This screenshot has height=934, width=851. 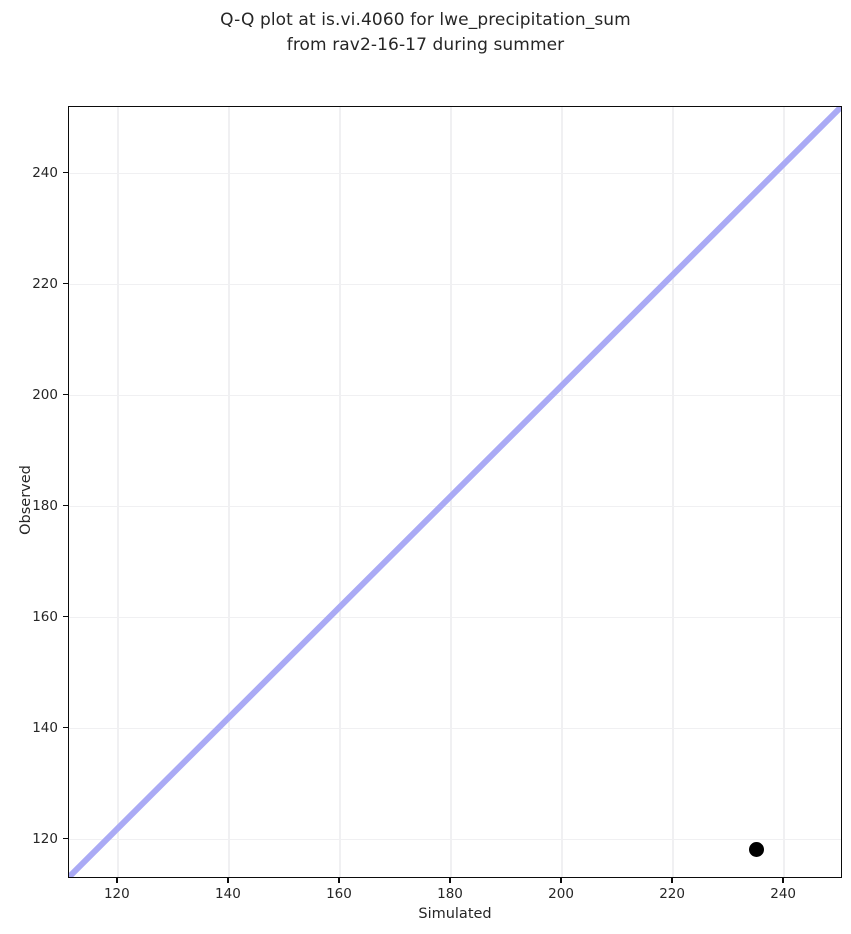 I want to click on y-tick-label: 180, so click(x=45, y=505).